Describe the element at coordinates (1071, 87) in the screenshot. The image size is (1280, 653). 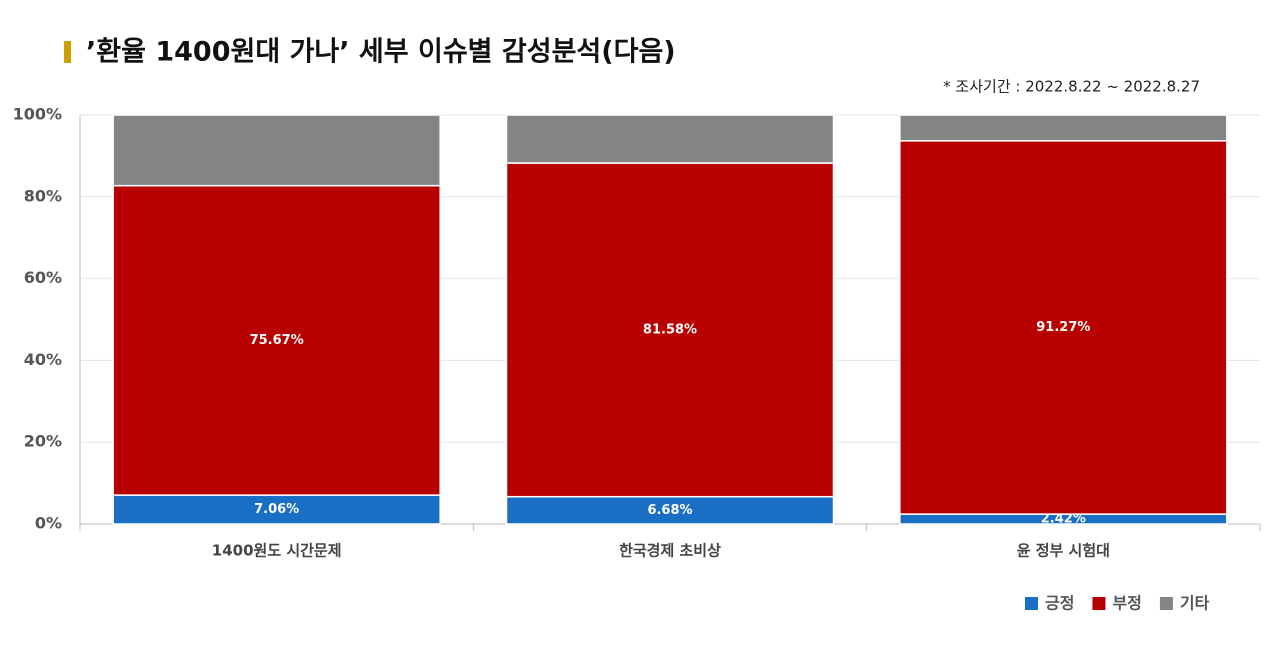
I see `chart-subtitle: * 조사기간 : 2022.8.22 ~ 2022.8.27` at that location.